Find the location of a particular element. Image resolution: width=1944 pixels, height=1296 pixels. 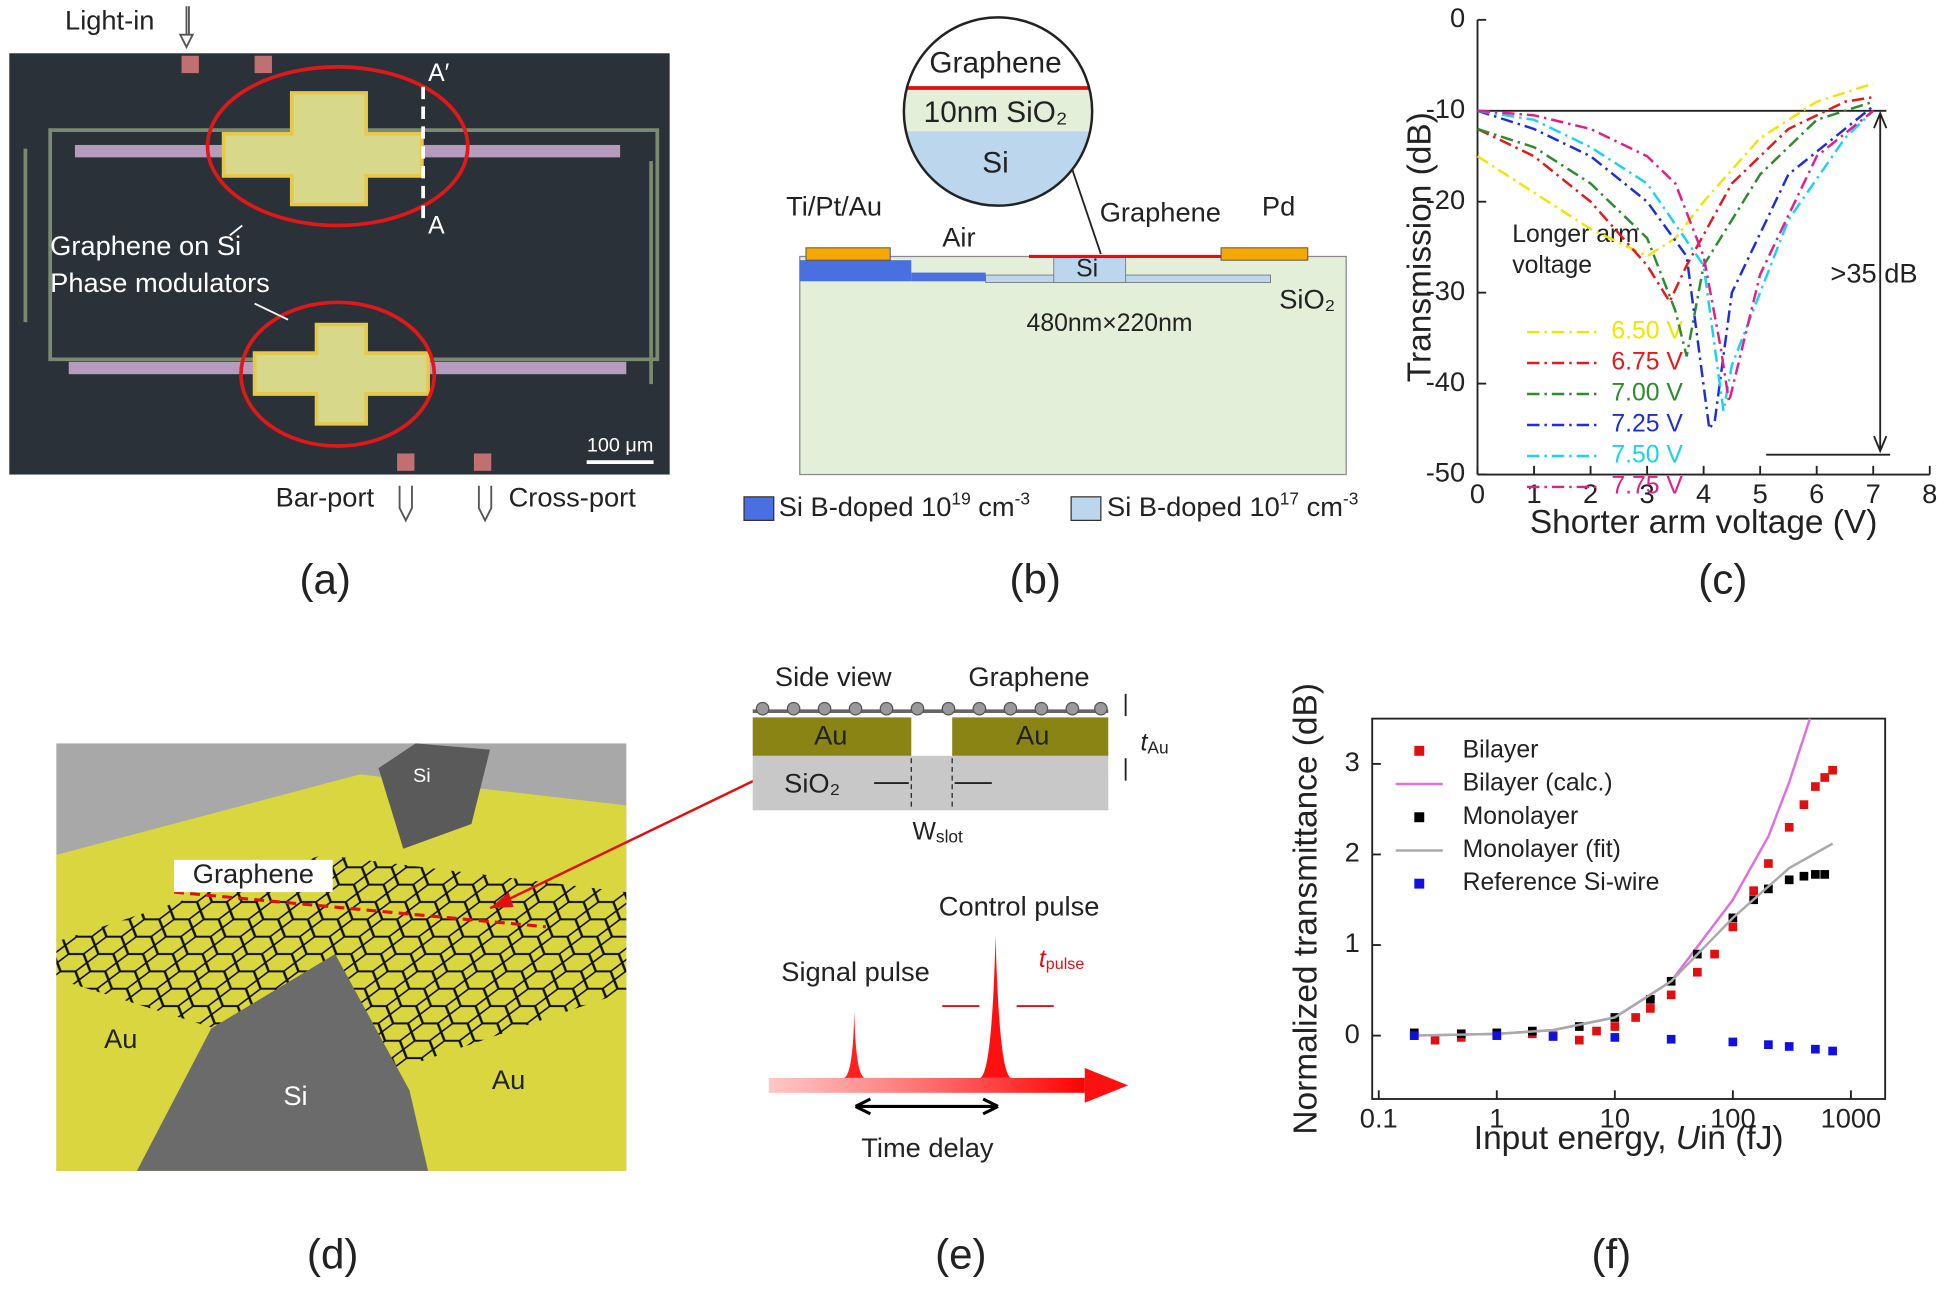

control-pulse: Control pulse is located at coordinates (1019, 905).